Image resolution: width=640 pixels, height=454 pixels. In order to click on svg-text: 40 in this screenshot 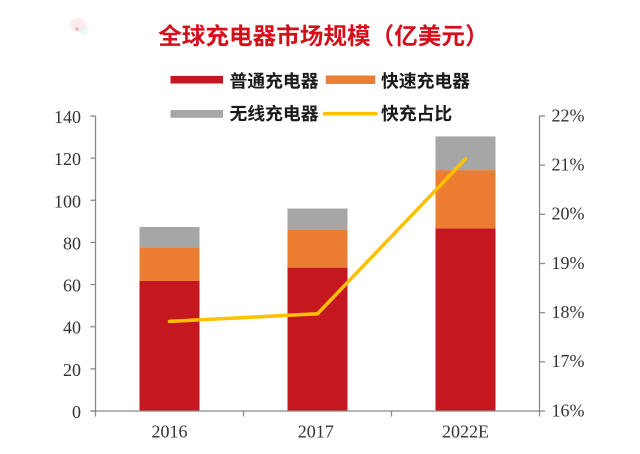, I will do `click(72, 328)`.